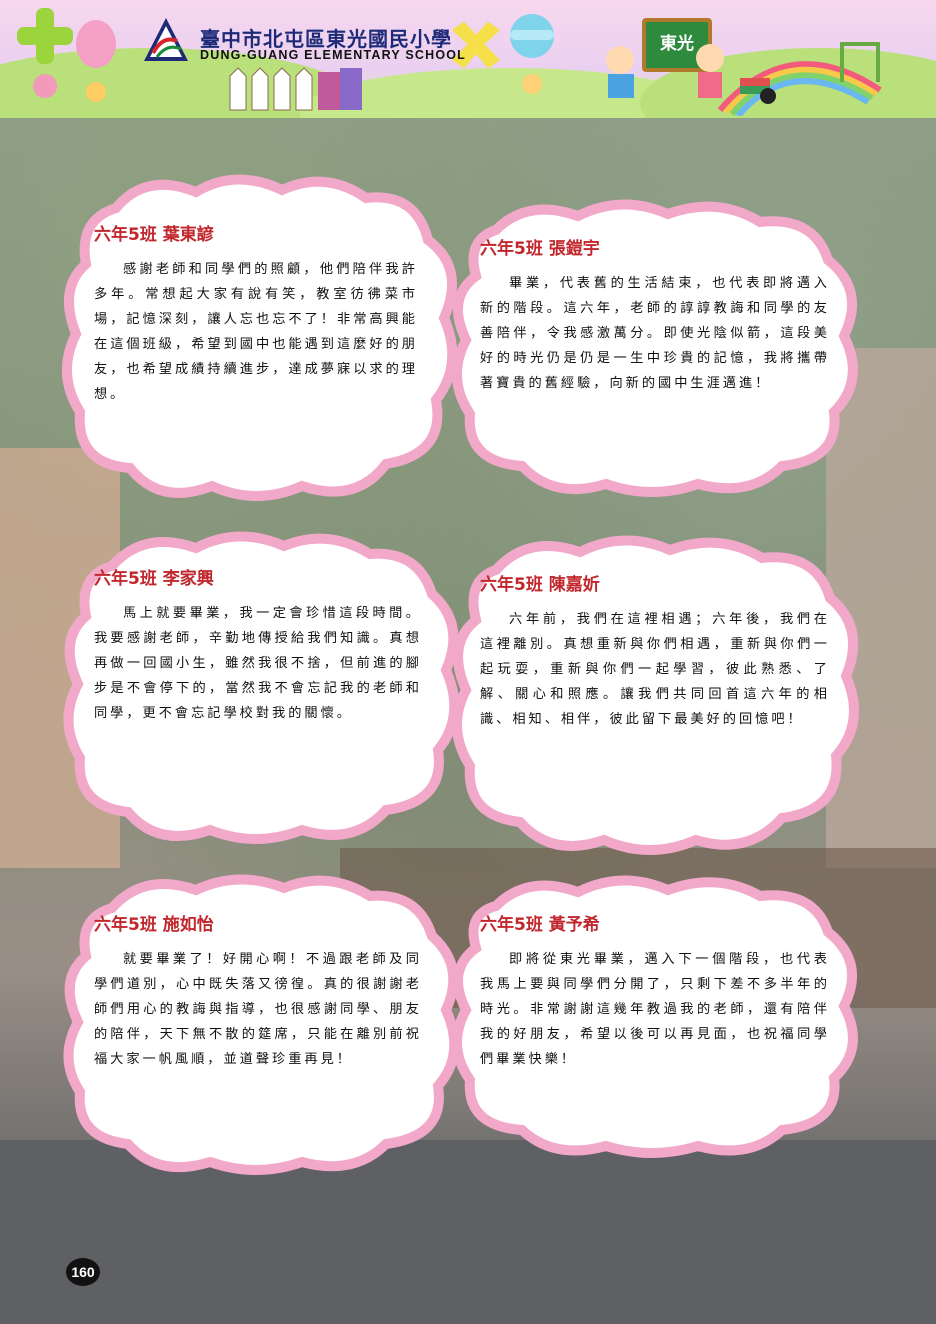 The image size is (936, 1324). What do you see at coordinates (326, 39) in the screenshot?
I see `school-name-cn: 臺中市北屯區東光國民小學` at bounding box center [326, 39].